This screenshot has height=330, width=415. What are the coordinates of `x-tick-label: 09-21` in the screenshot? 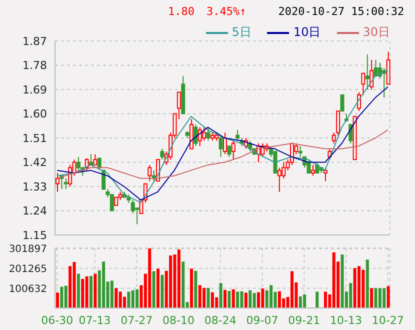 It's located at (304, 320).